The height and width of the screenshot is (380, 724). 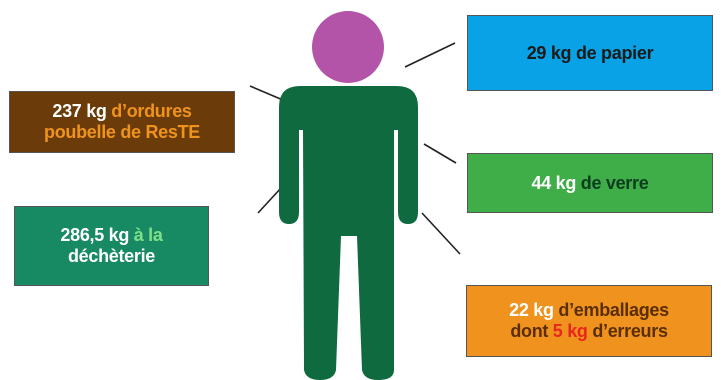 I want to click on ordures-text-line1: d’ordures, so click(x=149, y=111).